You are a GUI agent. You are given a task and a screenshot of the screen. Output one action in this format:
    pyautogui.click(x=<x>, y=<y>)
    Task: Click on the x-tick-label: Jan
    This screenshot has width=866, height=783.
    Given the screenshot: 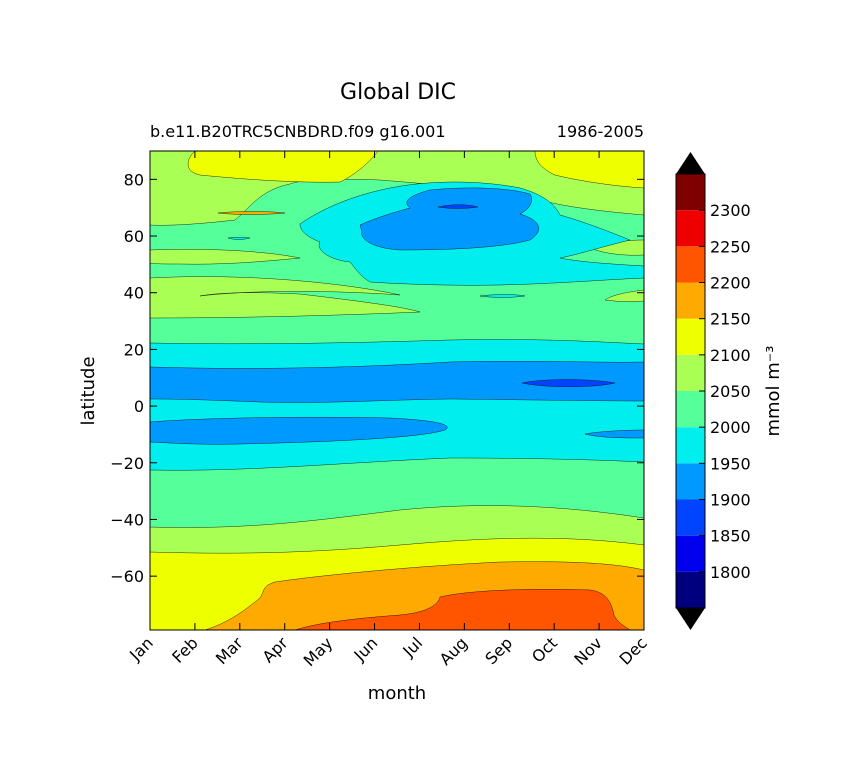 What is the action you would take?
    pyautogui.click(x=141, y=649)
    